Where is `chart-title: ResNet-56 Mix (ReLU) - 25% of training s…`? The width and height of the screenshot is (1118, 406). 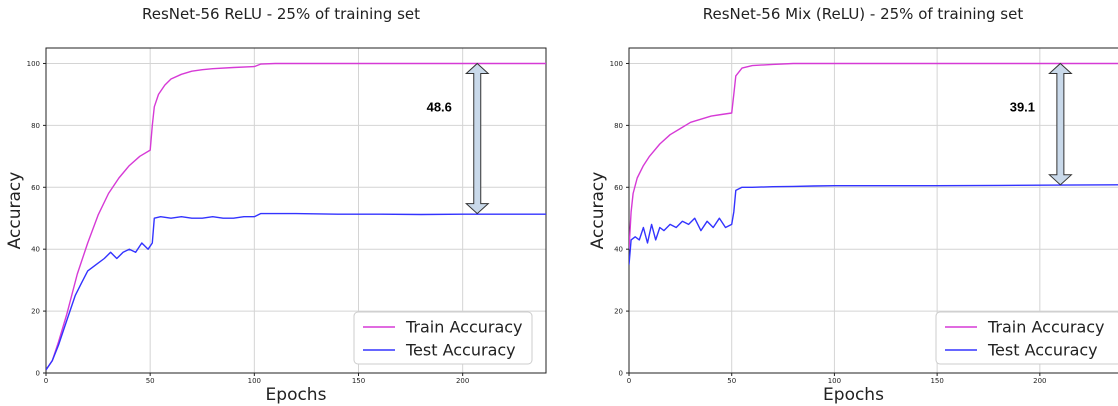 chart-title: ResNet-56 Mix (ReLU) - 25% of training s… is located at coordinates (863, 14).